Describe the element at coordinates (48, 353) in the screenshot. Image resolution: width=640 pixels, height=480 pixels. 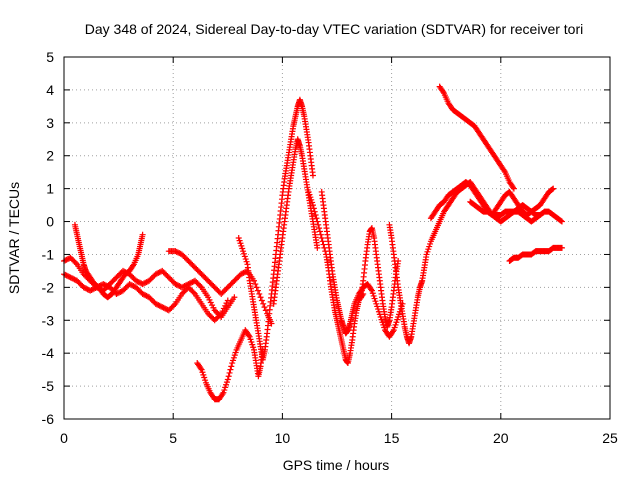
I see `y-tick-label: -4` at that location.